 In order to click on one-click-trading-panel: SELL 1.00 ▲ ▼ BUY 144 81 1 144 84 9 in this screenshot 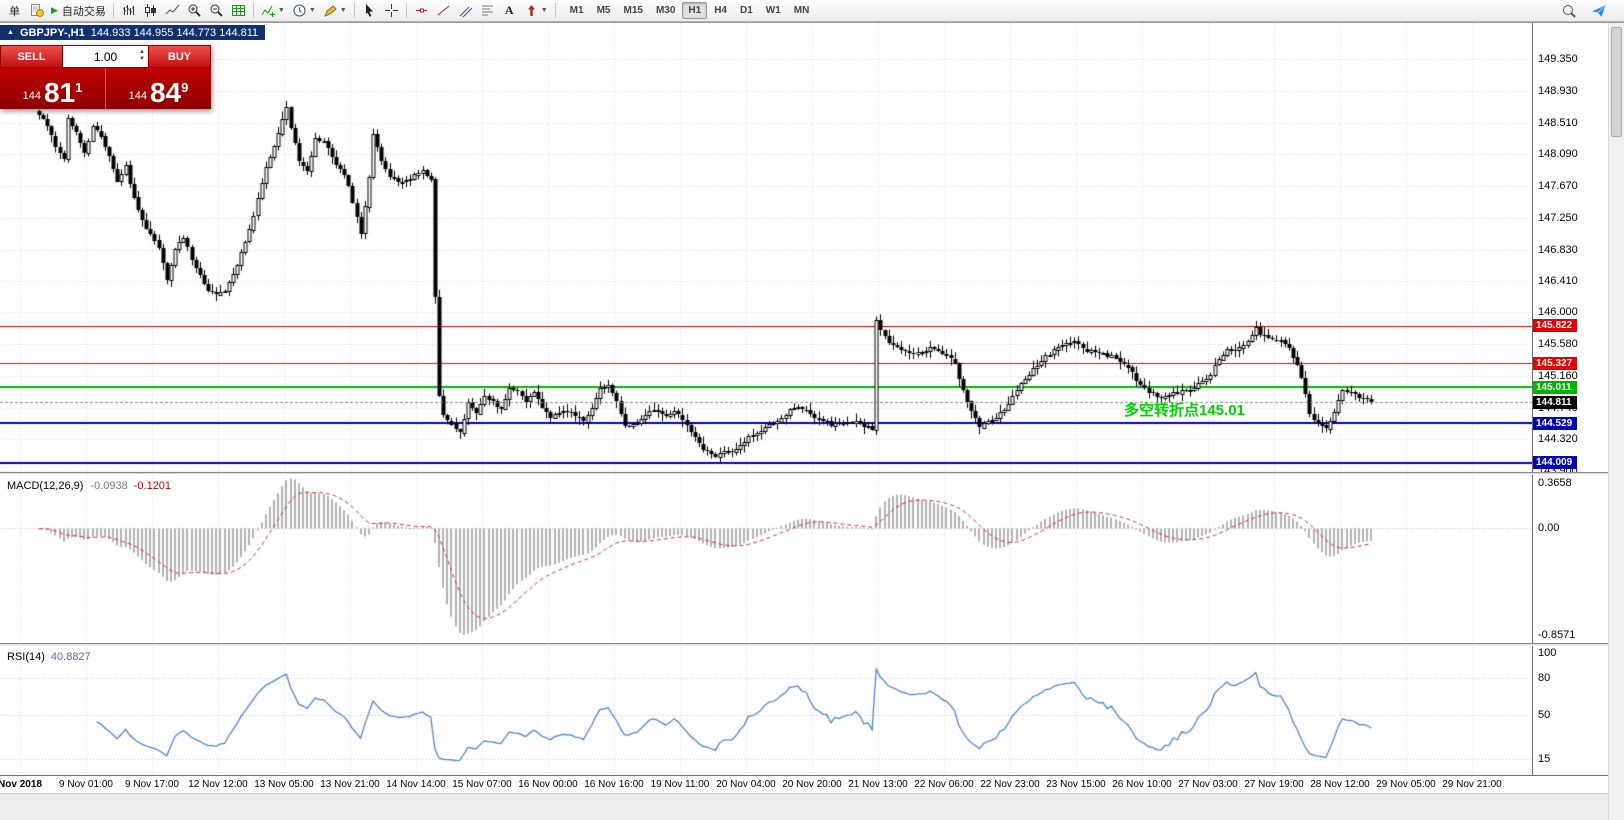, I will do `click(105, 77)`.